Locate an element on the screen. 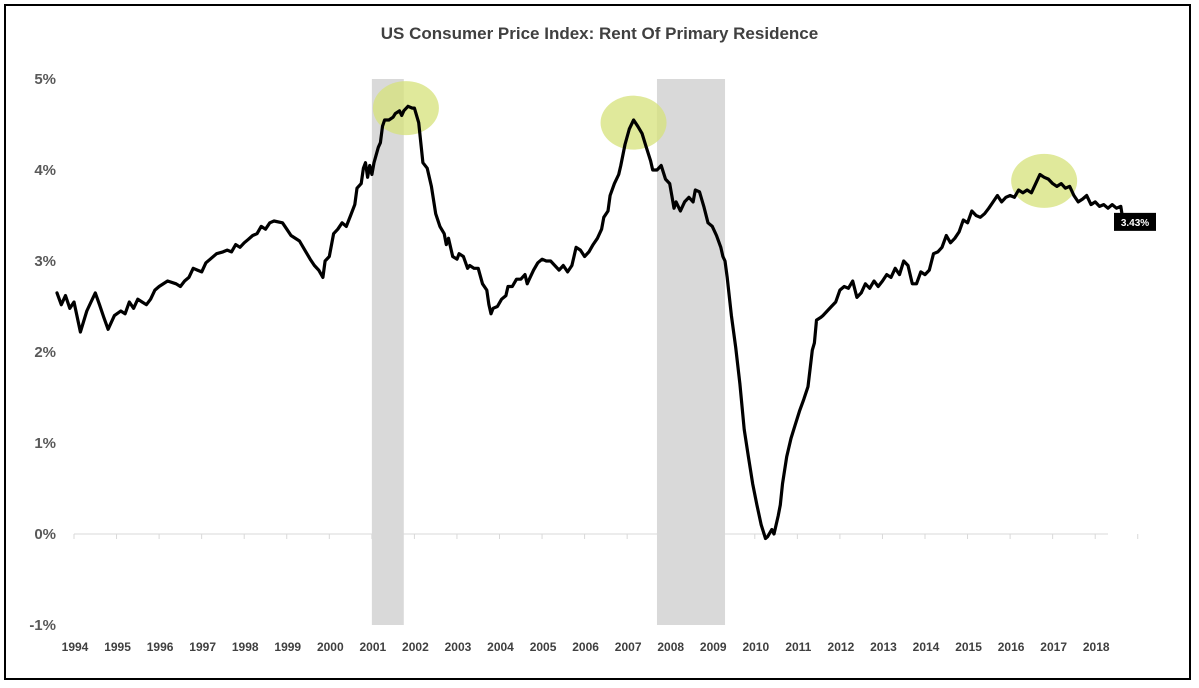 The width and height of the screenshot is (1199, 688). x-tick-label: 2008 is located at coordinates (670, 647).